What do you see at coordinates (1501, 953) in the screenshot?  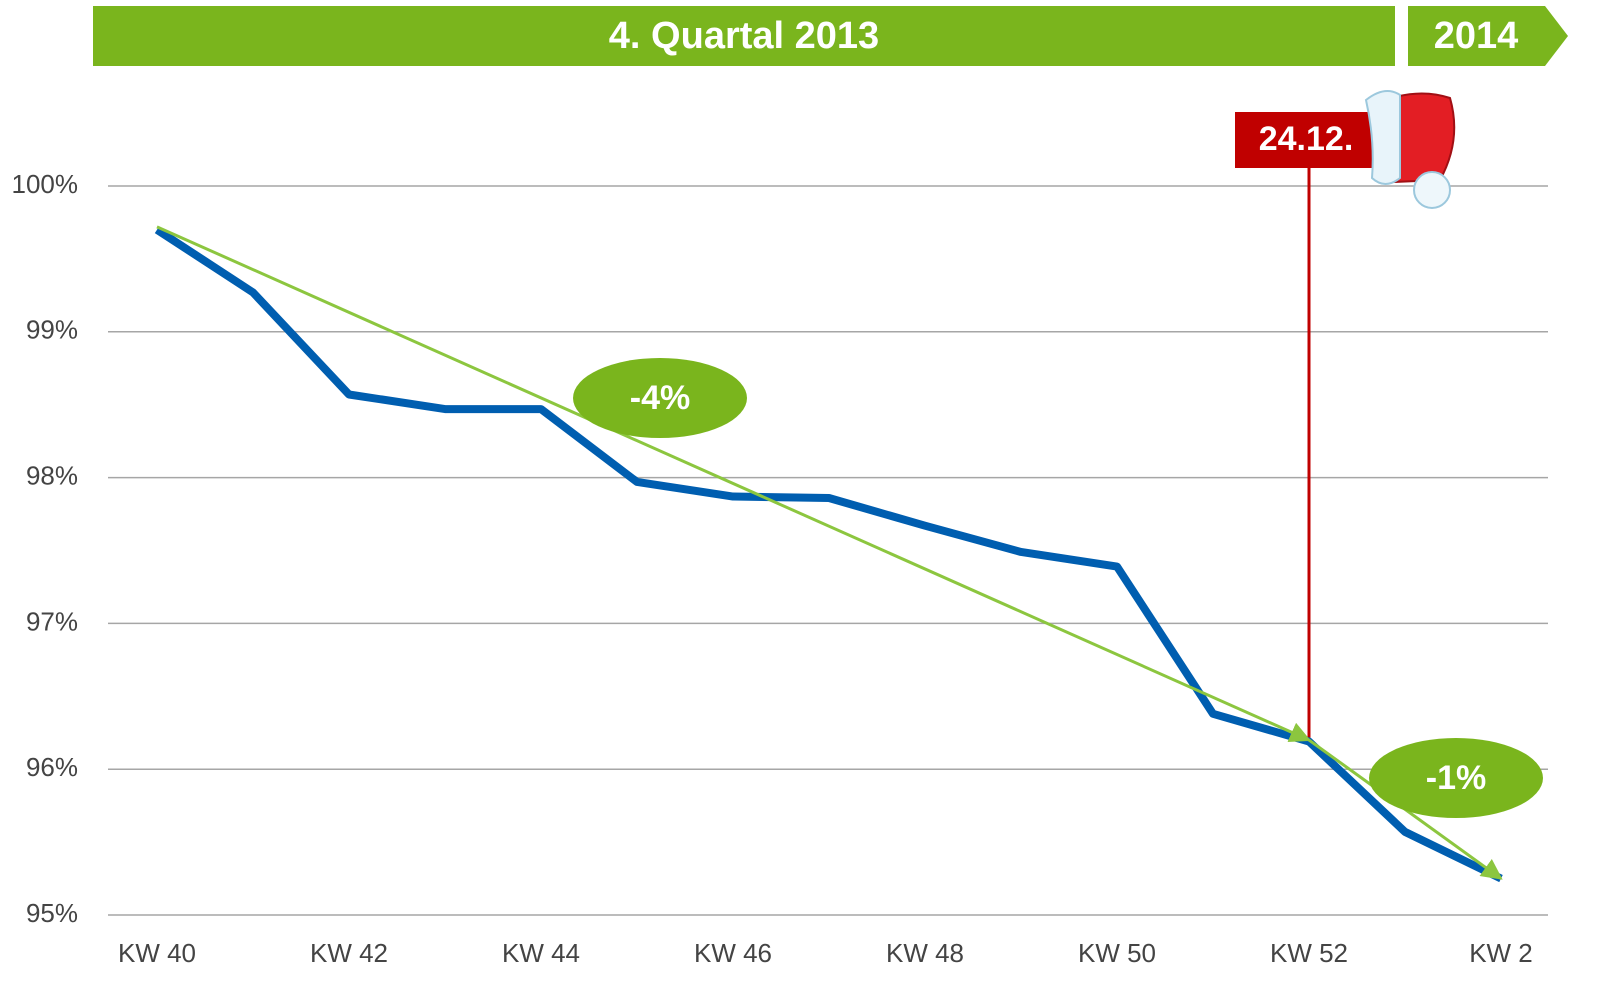 I see `x-tick-label: KW 2` at bounding box center [1501, 953].